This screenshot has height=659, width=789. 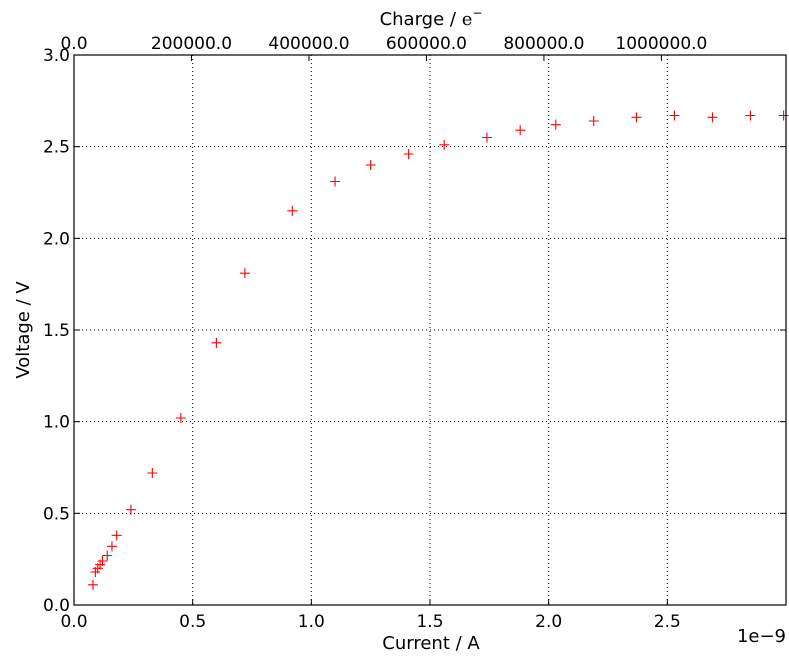 I want to click on x-tick-labels: 0.0 0.5 1.0 1.5 2.0 2.5, so click(x=370, y=622).